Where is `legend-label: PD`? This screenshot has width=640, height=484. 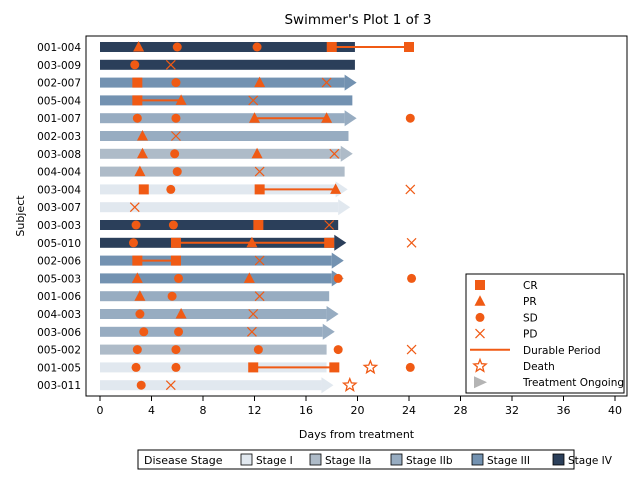 legend-label: PD is located at coordinates (530, 335).